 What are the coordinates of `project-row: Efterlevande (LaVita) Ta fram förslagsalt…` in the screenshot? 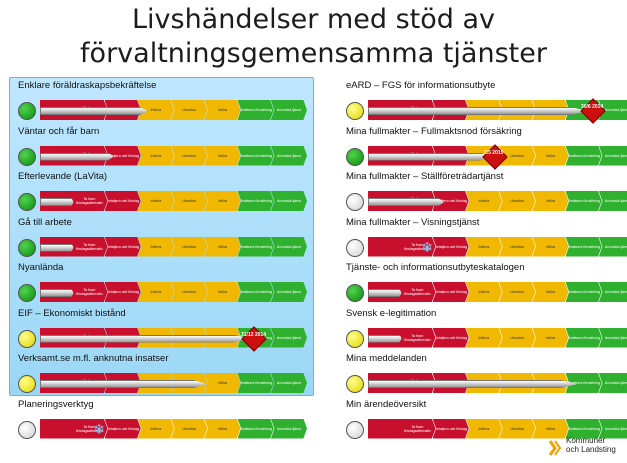 It's located at (163, 193).